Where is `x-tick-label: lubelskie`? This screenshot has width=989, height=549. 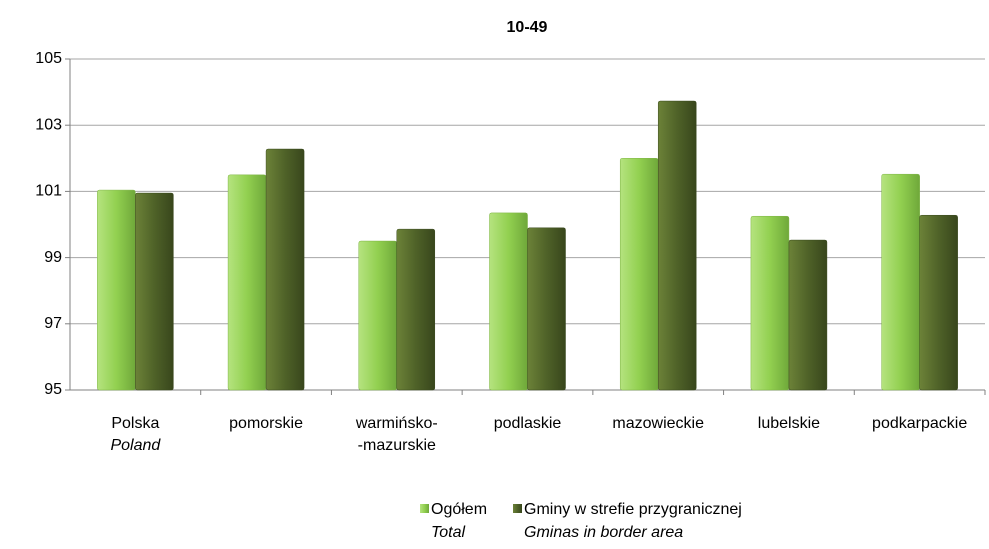
x-tick-label: lubelskie is located at coordinates (789, 423).